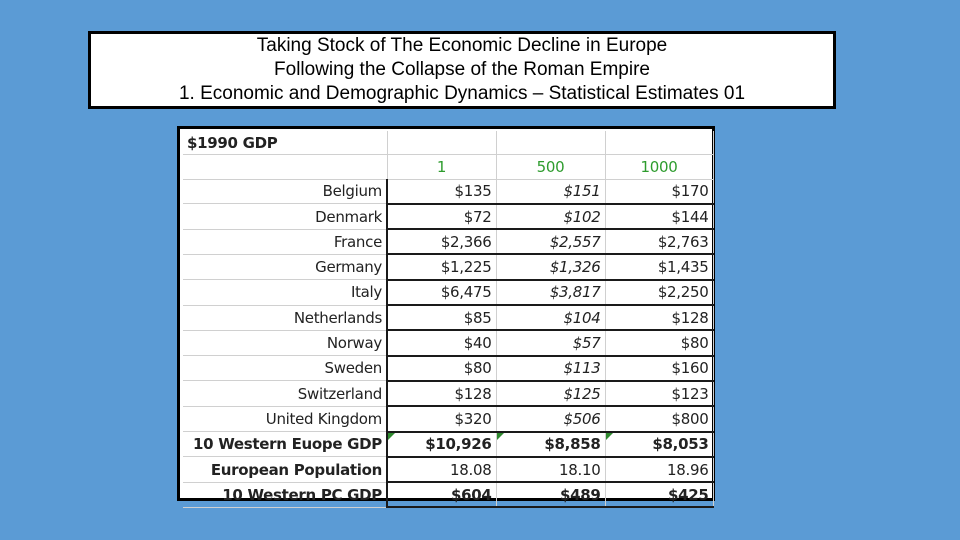 This screenshot has width=960, height=540. I want to click on gdp-cell: $151, so click(551, 192).